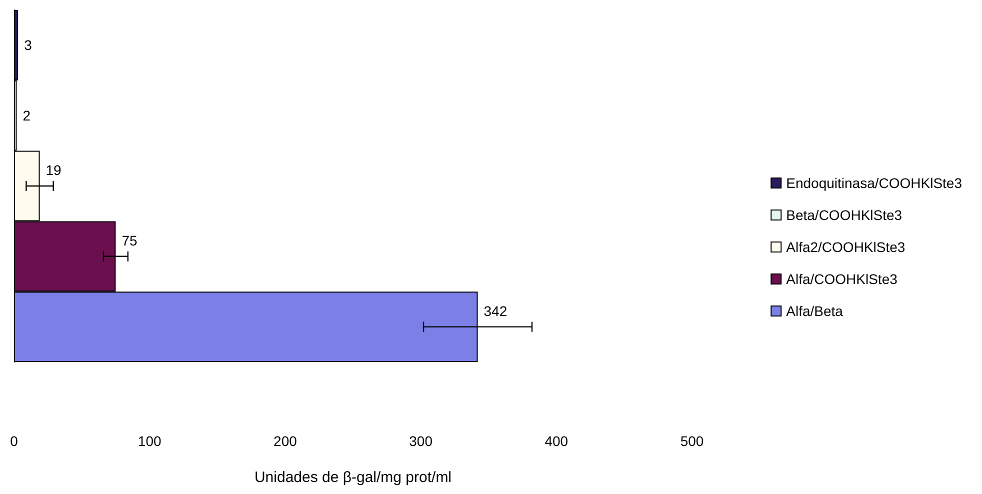 The width and height of the screenshot is (982, 494). What do you see at coordinates (844, 215) in the screenshot?
I see `legend-label: Beta/COOHKlSte3` at bounding box center [844, 215].